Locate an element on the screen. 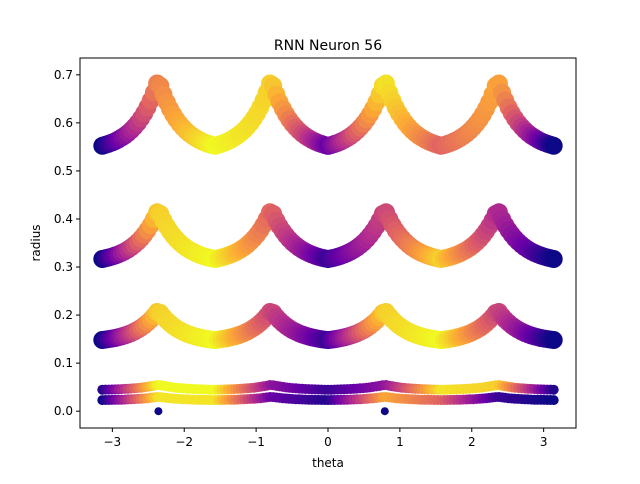 This screenshot has width=640, height=484. y-tick-label: 0.7 is located at coordinates (63, 75).